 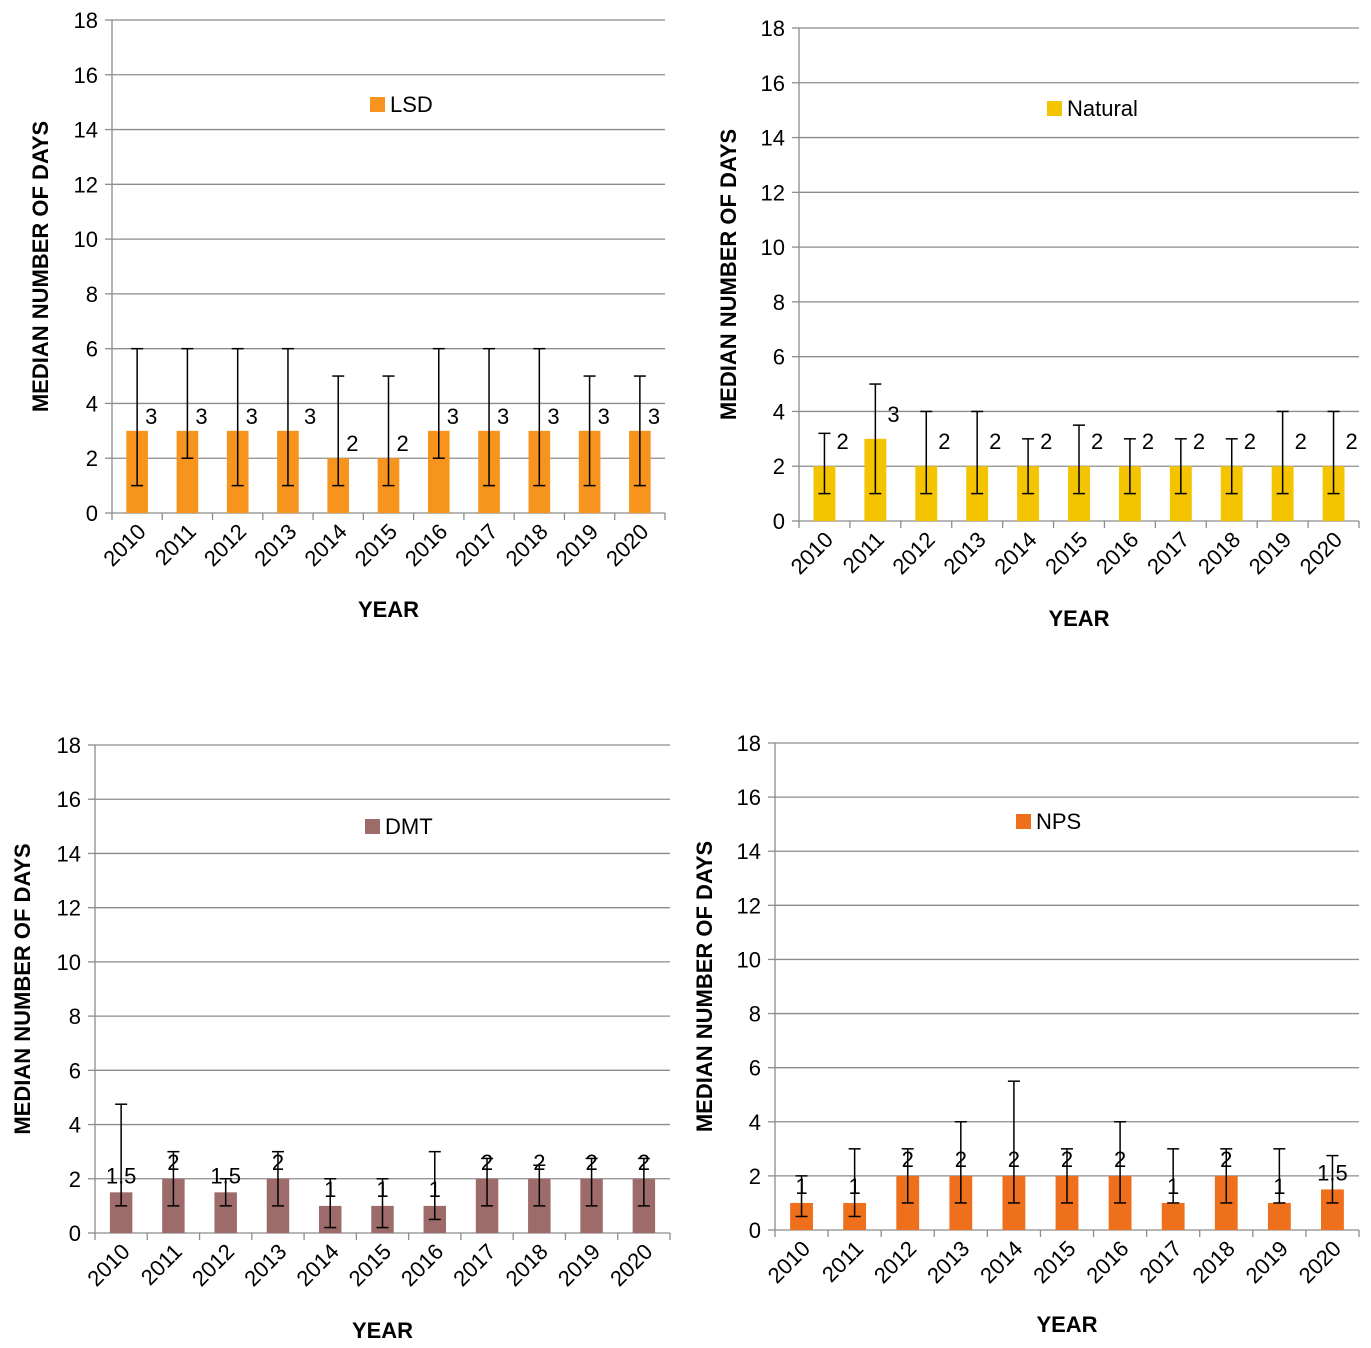 I want to click on bar-2017, so click(x=1173, y=1216).